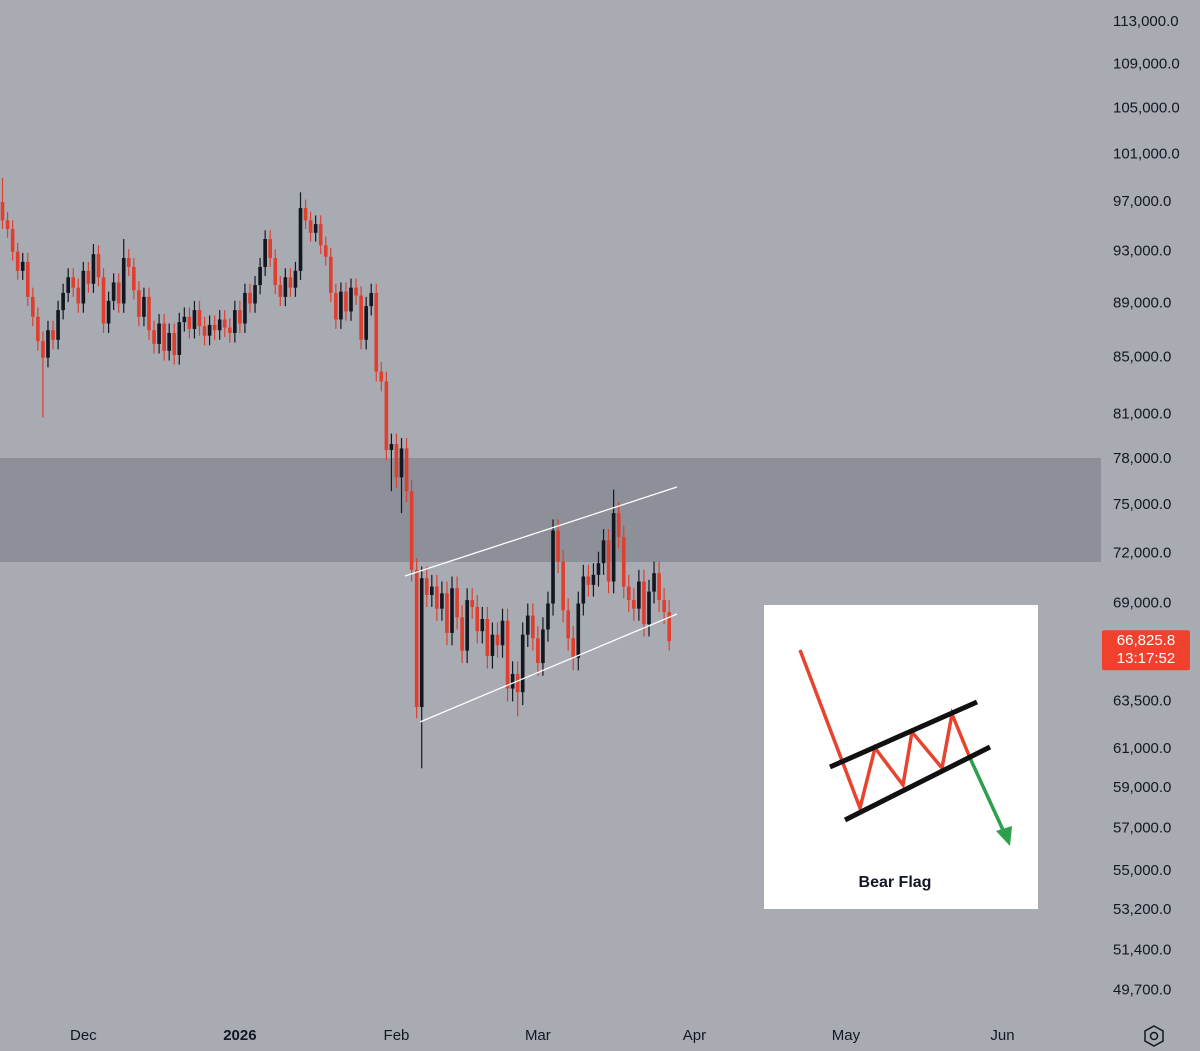 The height and width of the screenshot is (1051, 1200). What do you see at coordinates (397, 1035) in the screenshot?
I see `x-tick-label: Feb` at bounding box center [397, 1035].